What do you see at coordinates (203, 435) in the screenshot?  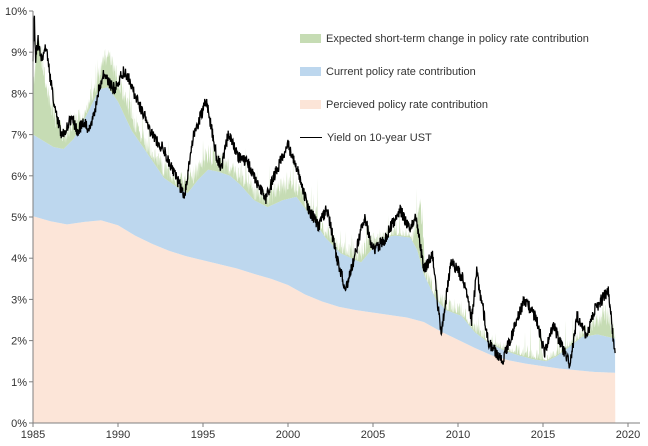 I see `x-tick-label: 1995` at bounding box center [203, 435].